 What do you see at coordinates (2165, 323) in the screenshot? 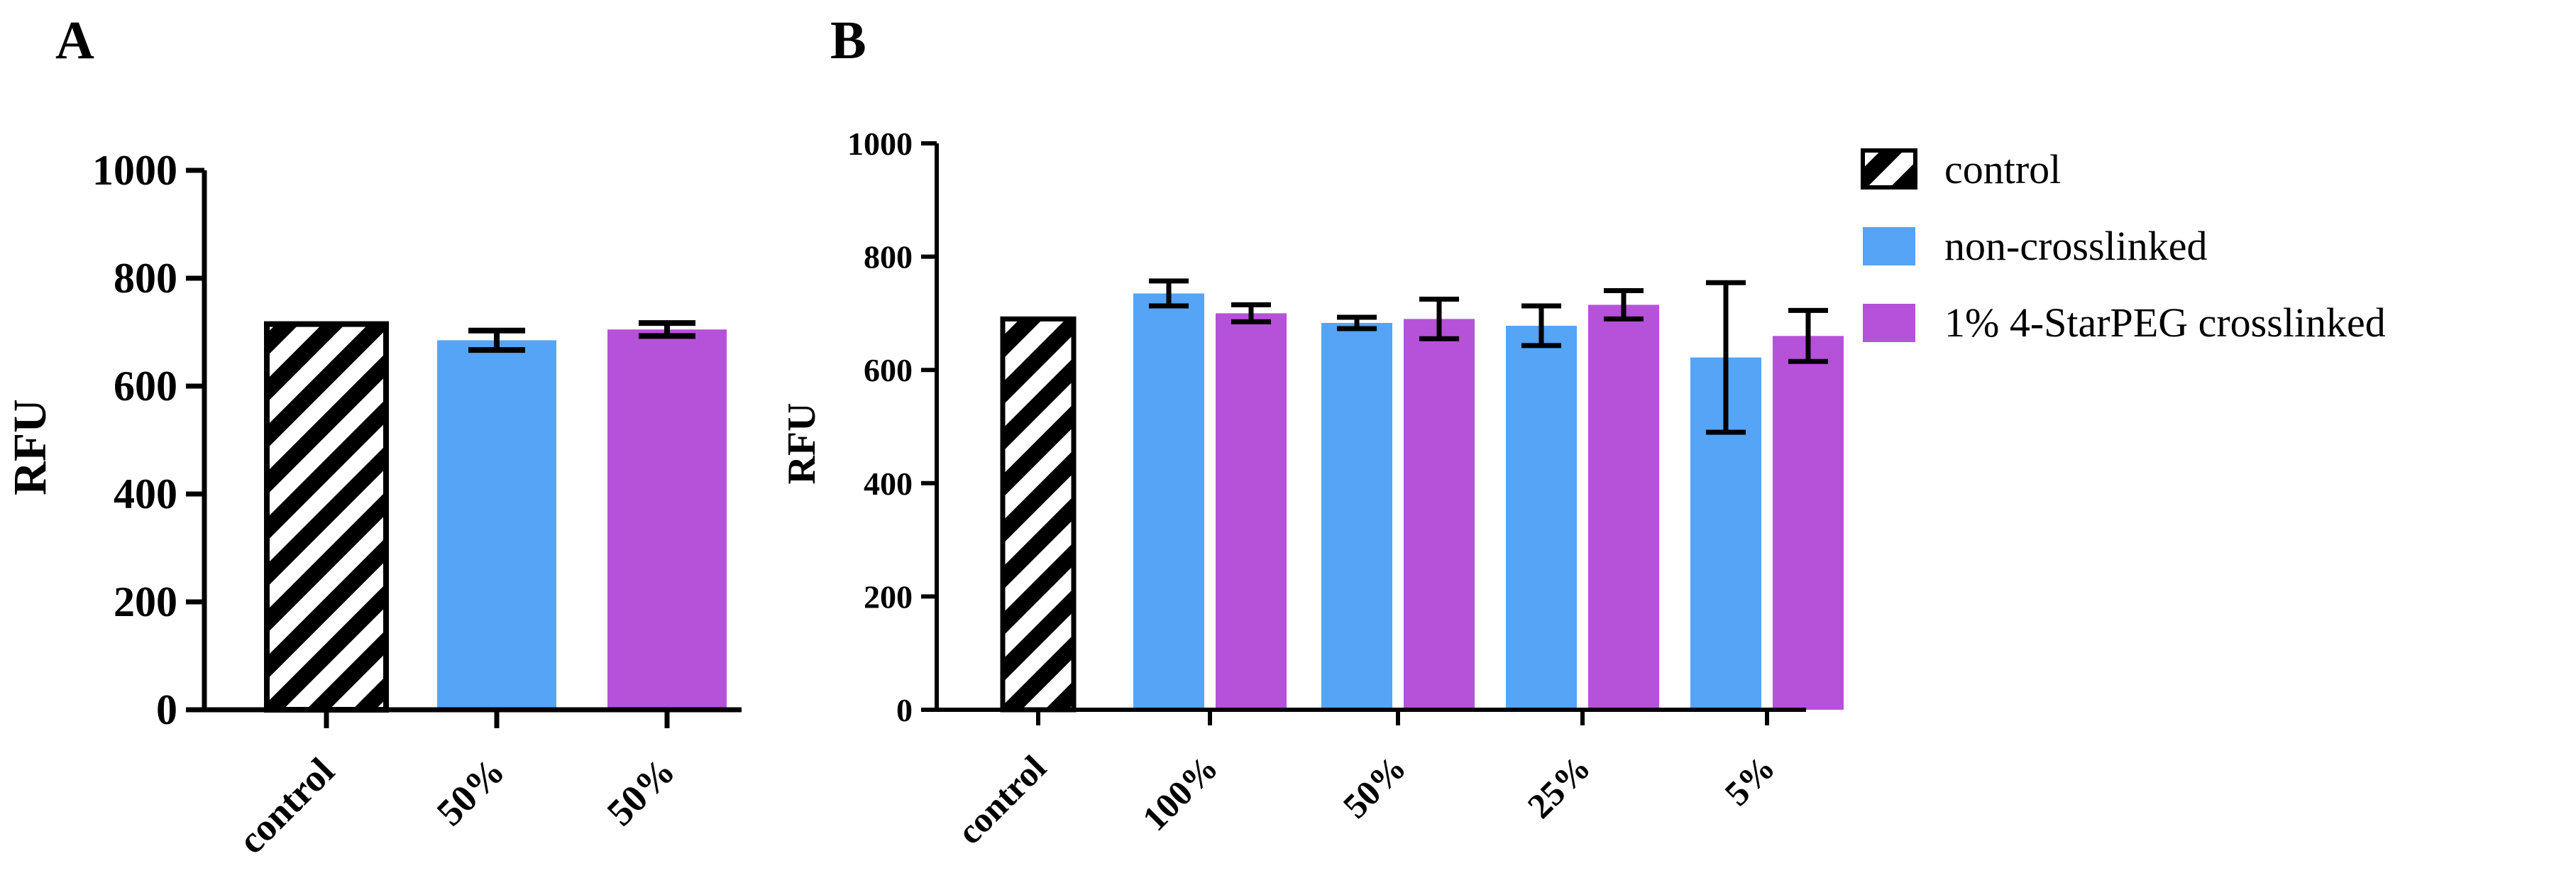
I see `legend-label-crosslinked: 1% 4-StarPEG crosslinked` at bounding box center [2165, 323].